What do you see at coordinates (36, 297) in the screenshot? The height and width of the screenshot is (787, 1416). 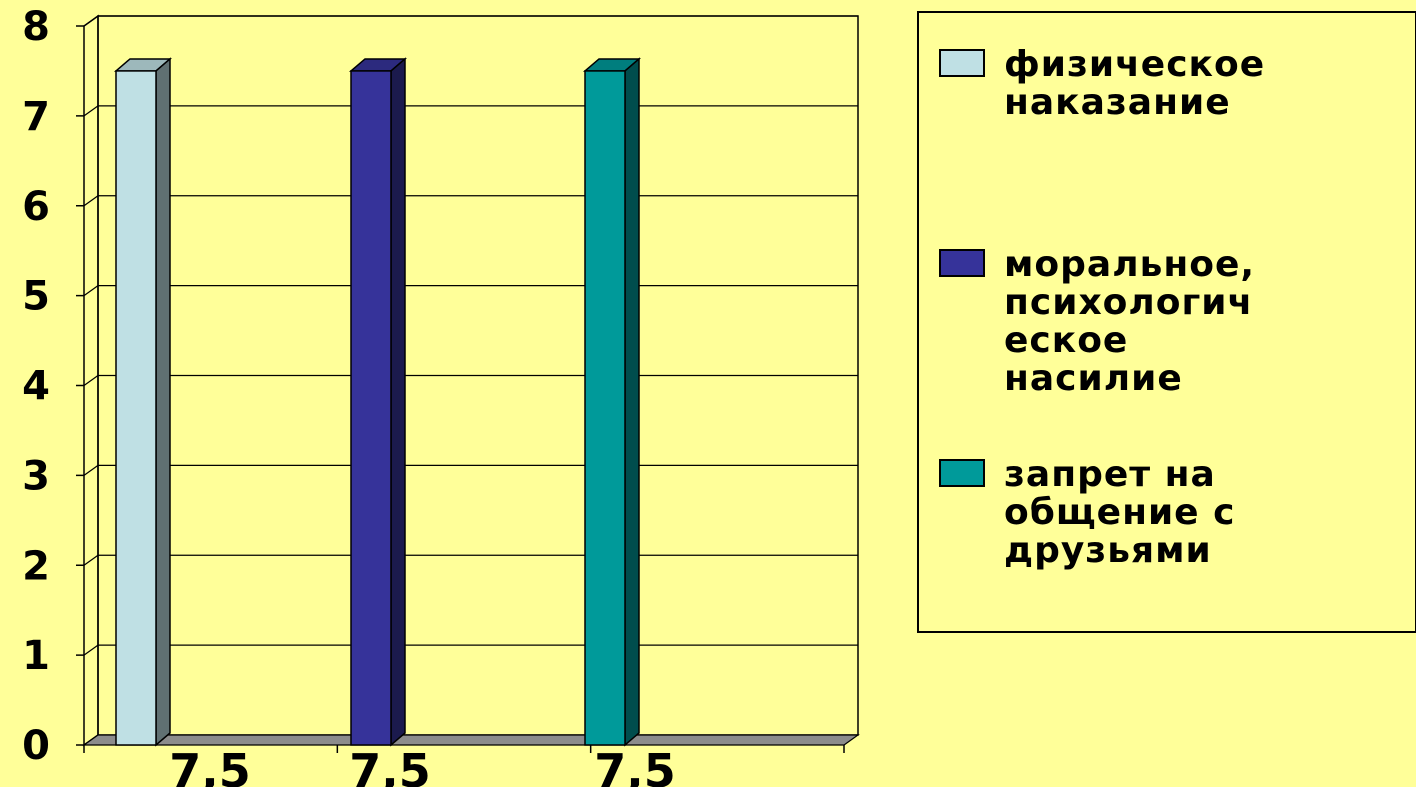 I see `y-tick-label: 5` at bounding box center [36, 297].